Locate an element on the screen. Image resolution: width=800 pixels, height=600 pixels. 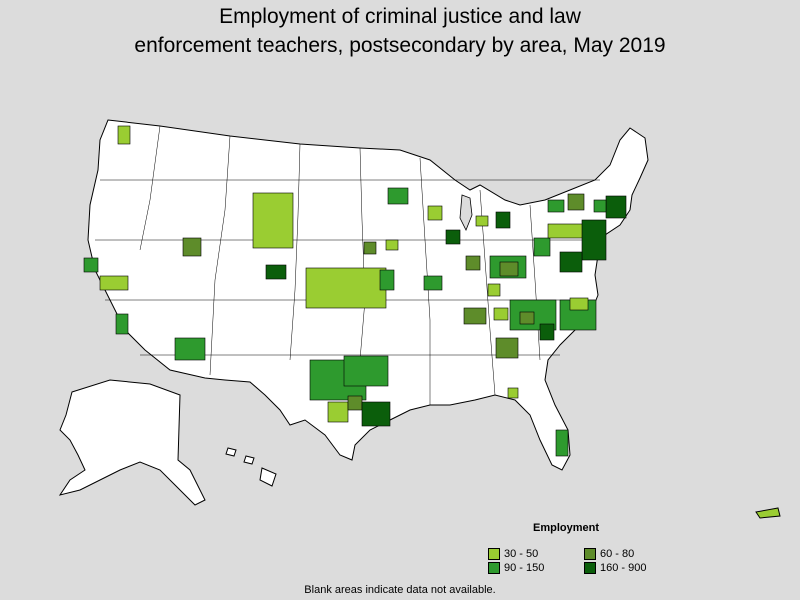
lake-michigan is located at coordinates (466, 212).